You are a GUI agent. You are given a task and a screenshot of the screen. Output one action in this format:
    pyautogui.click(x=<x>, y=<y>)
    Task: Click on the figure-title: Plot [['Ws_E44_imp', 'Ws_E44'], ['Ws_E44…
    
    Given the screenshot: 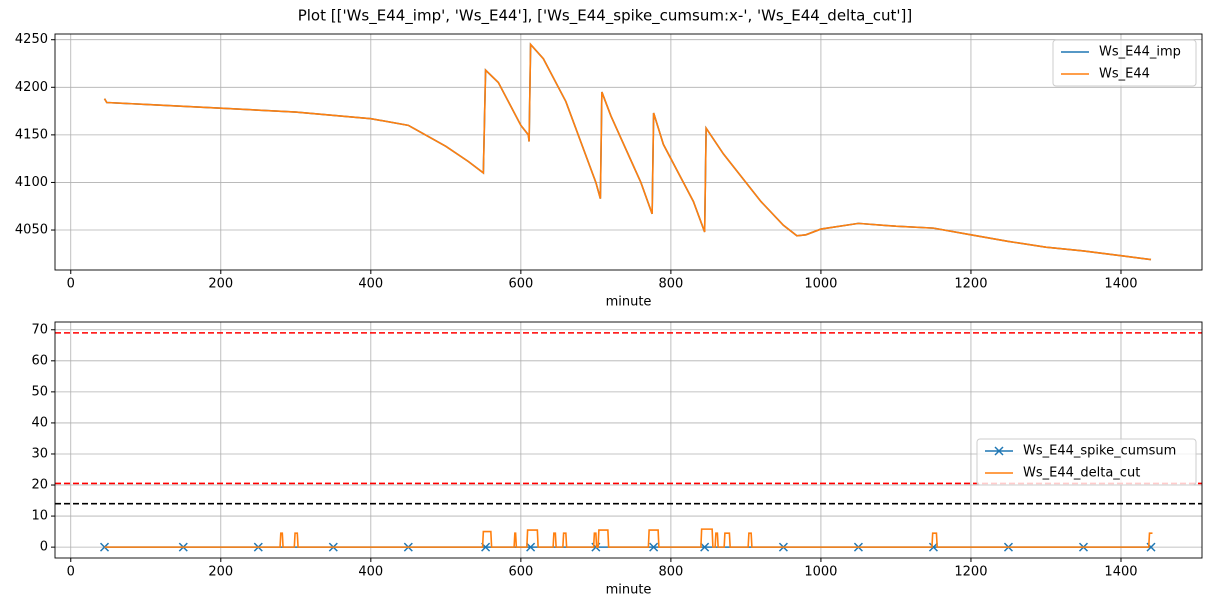 What is the action you would take?
    pyautogui.click(x=605, y=16)
    